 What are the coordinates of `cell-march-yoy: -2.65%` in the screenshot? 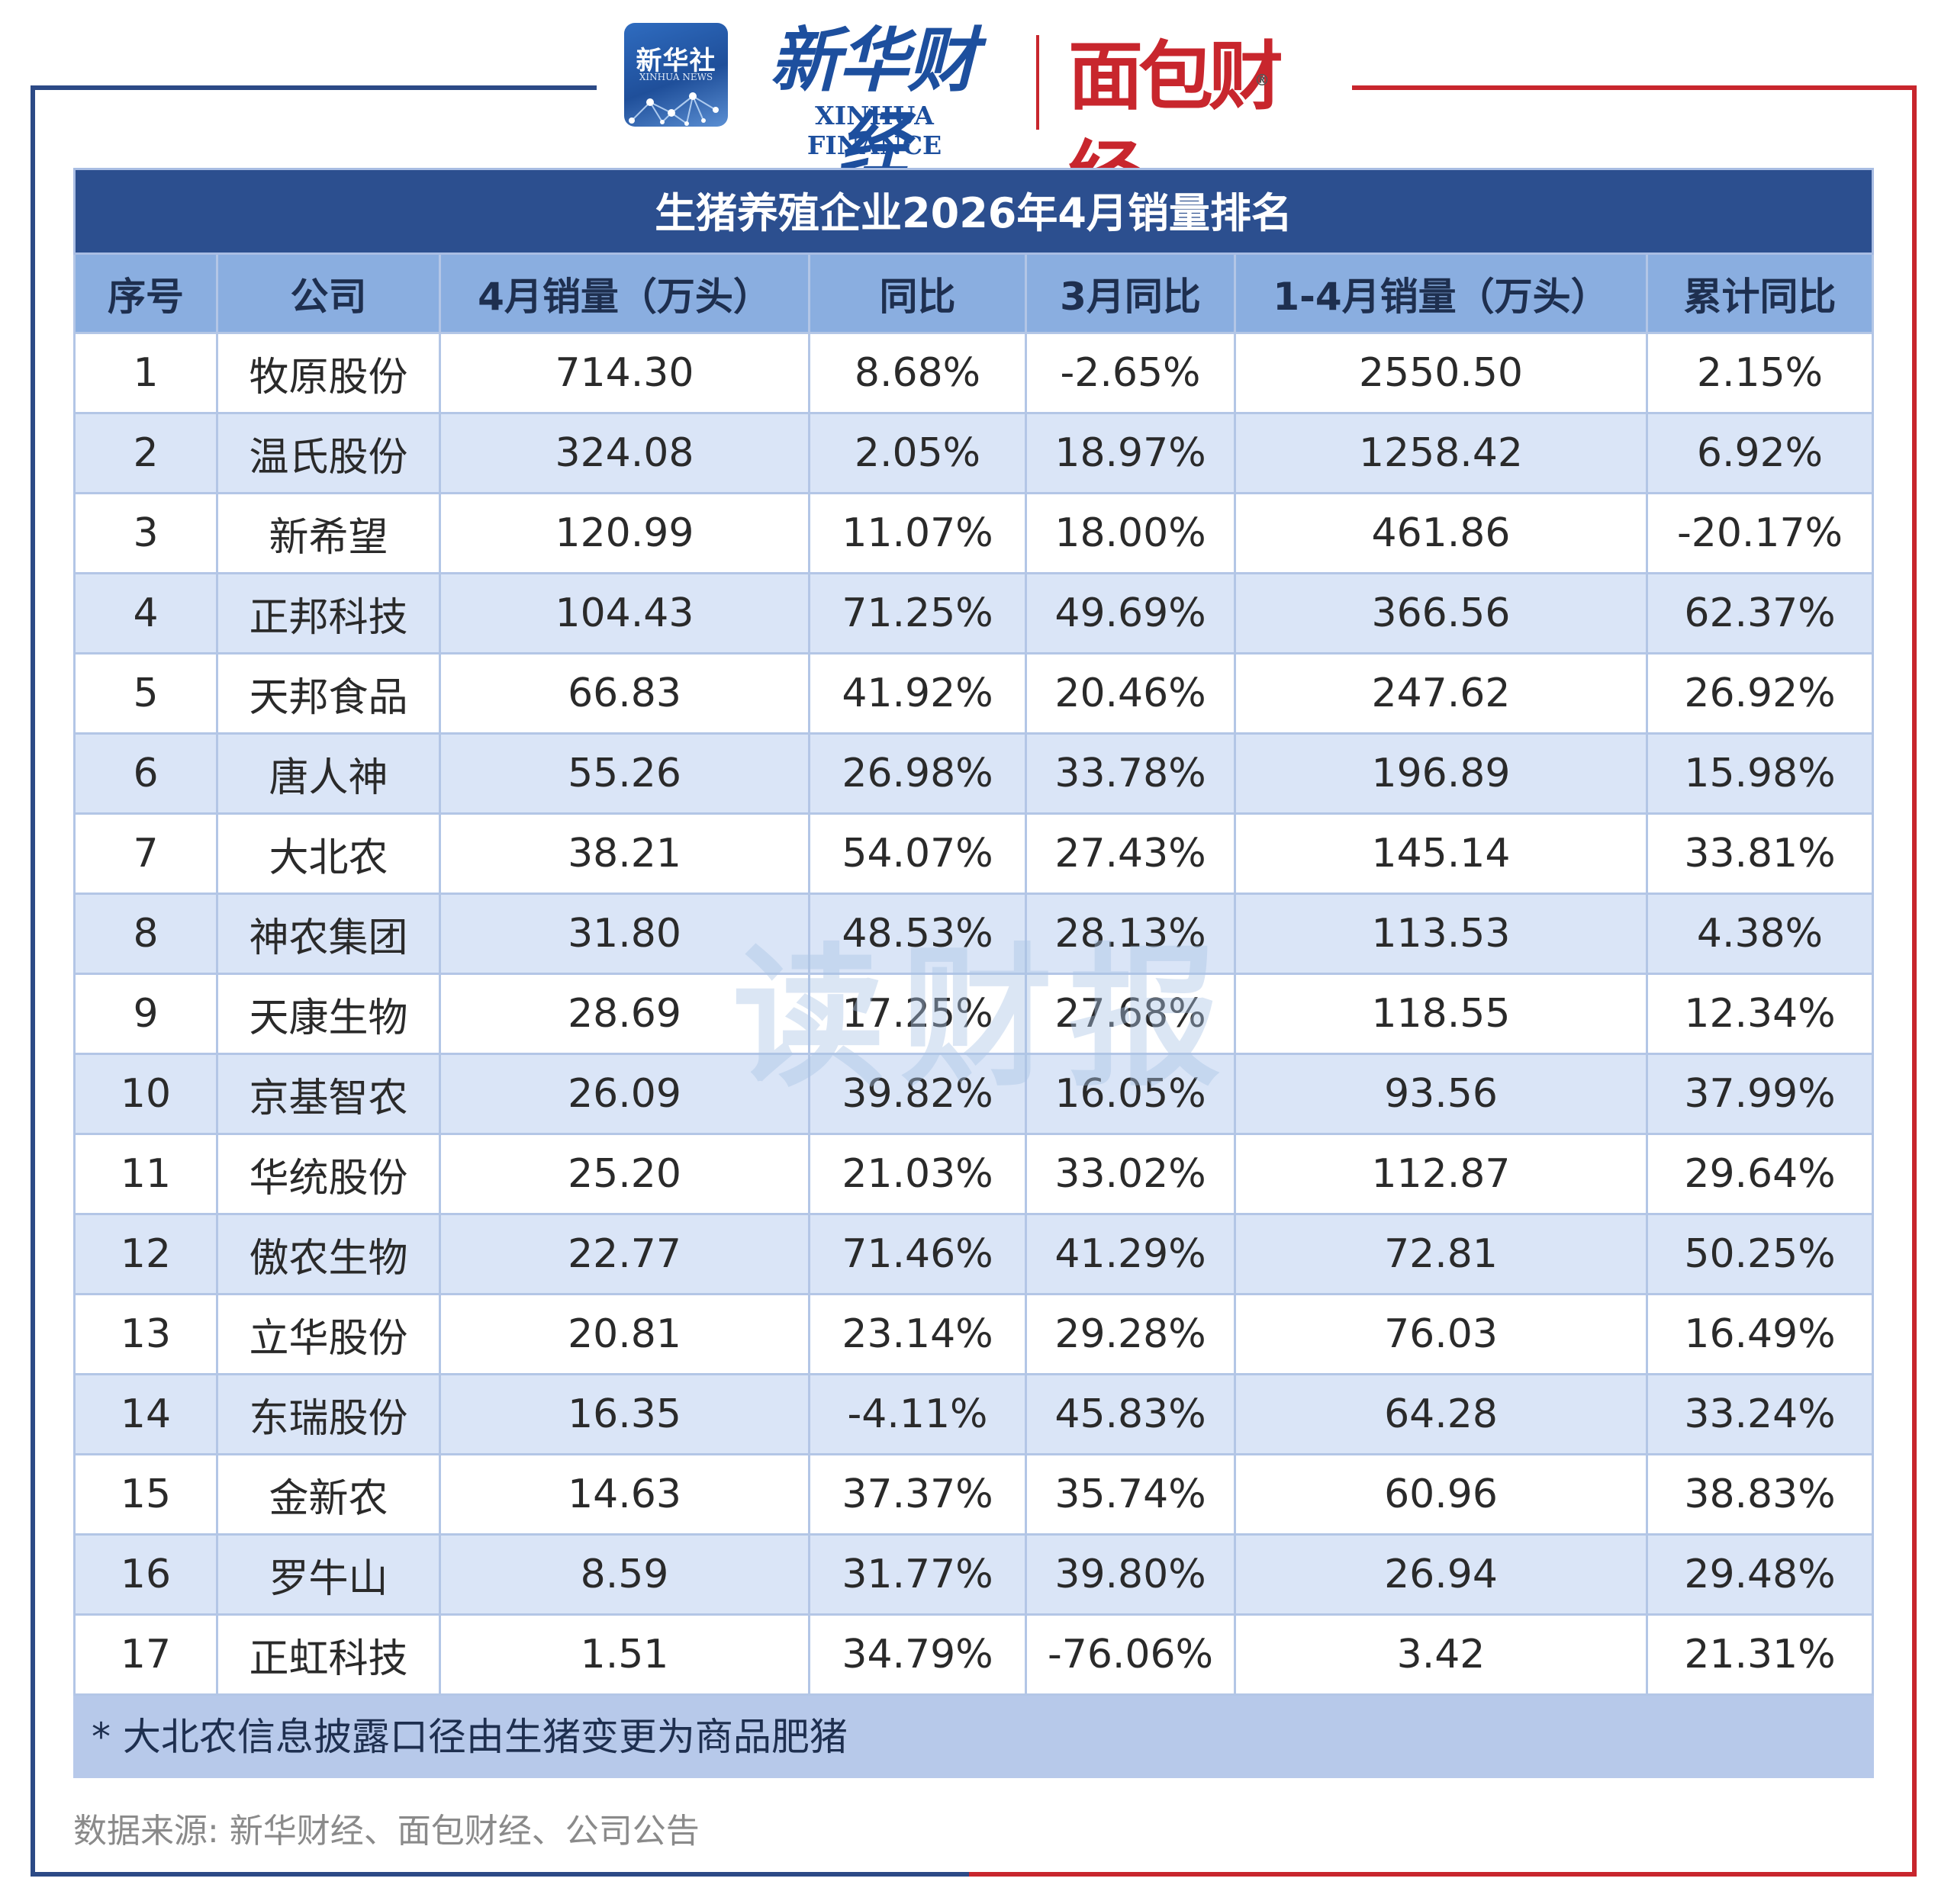 It's located at (1131, 374).